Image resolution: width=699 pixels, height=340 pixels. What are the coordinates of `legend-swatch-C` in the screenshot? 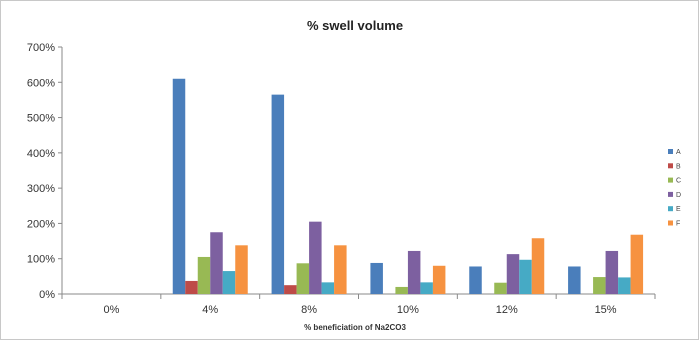 It's located at (670, 180).